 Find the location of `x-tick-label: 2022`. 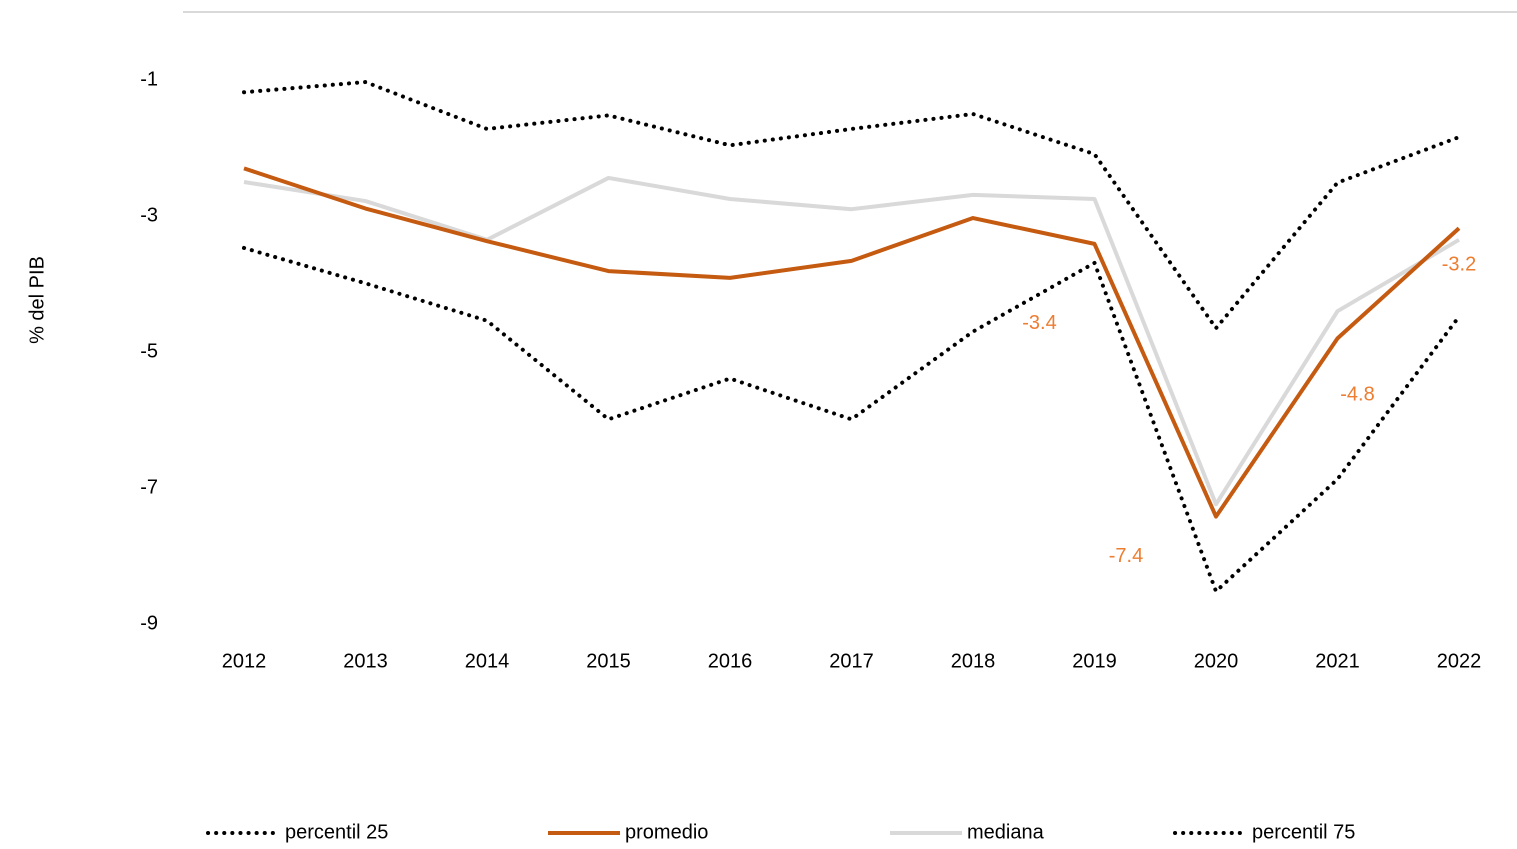

x-tick-label: 2022 is located at coordinates (1459, 661).